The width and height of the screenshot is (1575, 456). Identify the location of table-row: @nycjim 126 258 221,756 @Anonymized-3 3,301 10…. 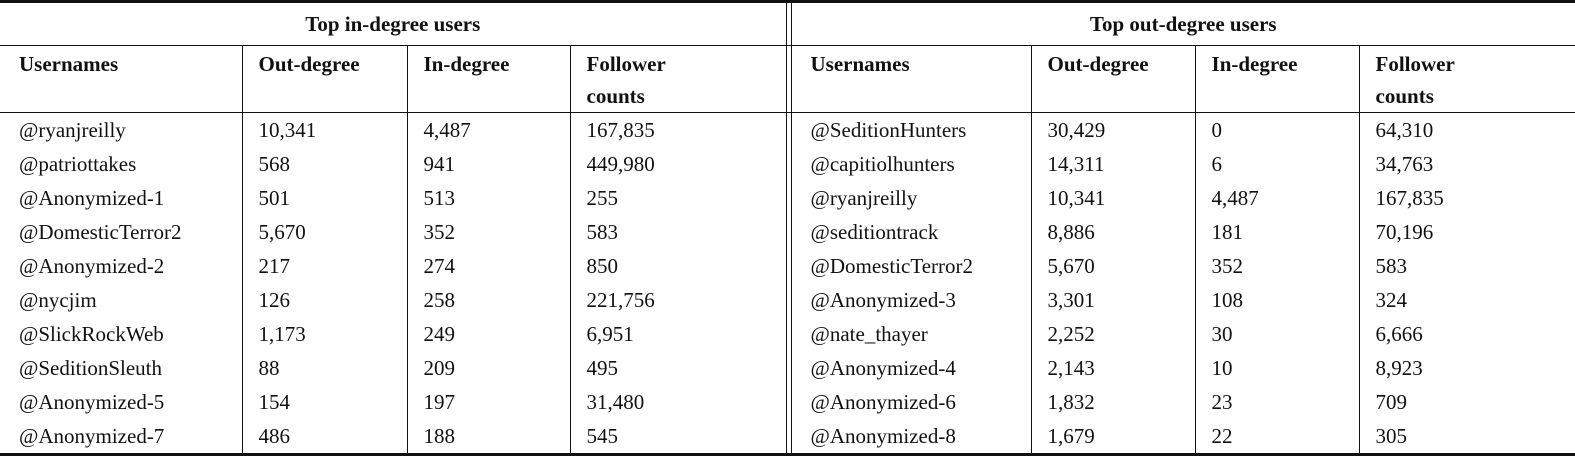
(787, 300).